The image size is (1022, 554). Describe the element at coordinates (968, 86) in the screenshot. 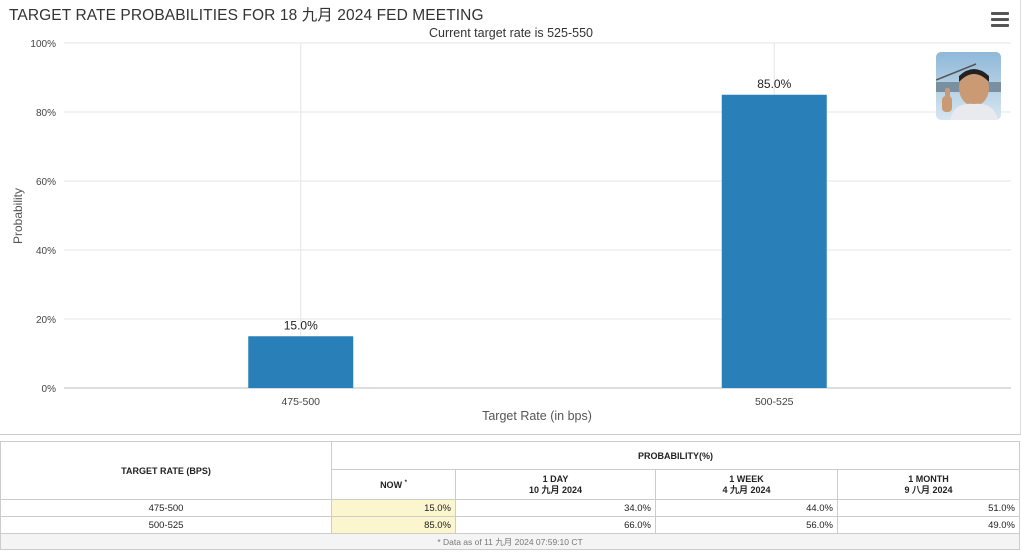

I see `user-photo` at that location.